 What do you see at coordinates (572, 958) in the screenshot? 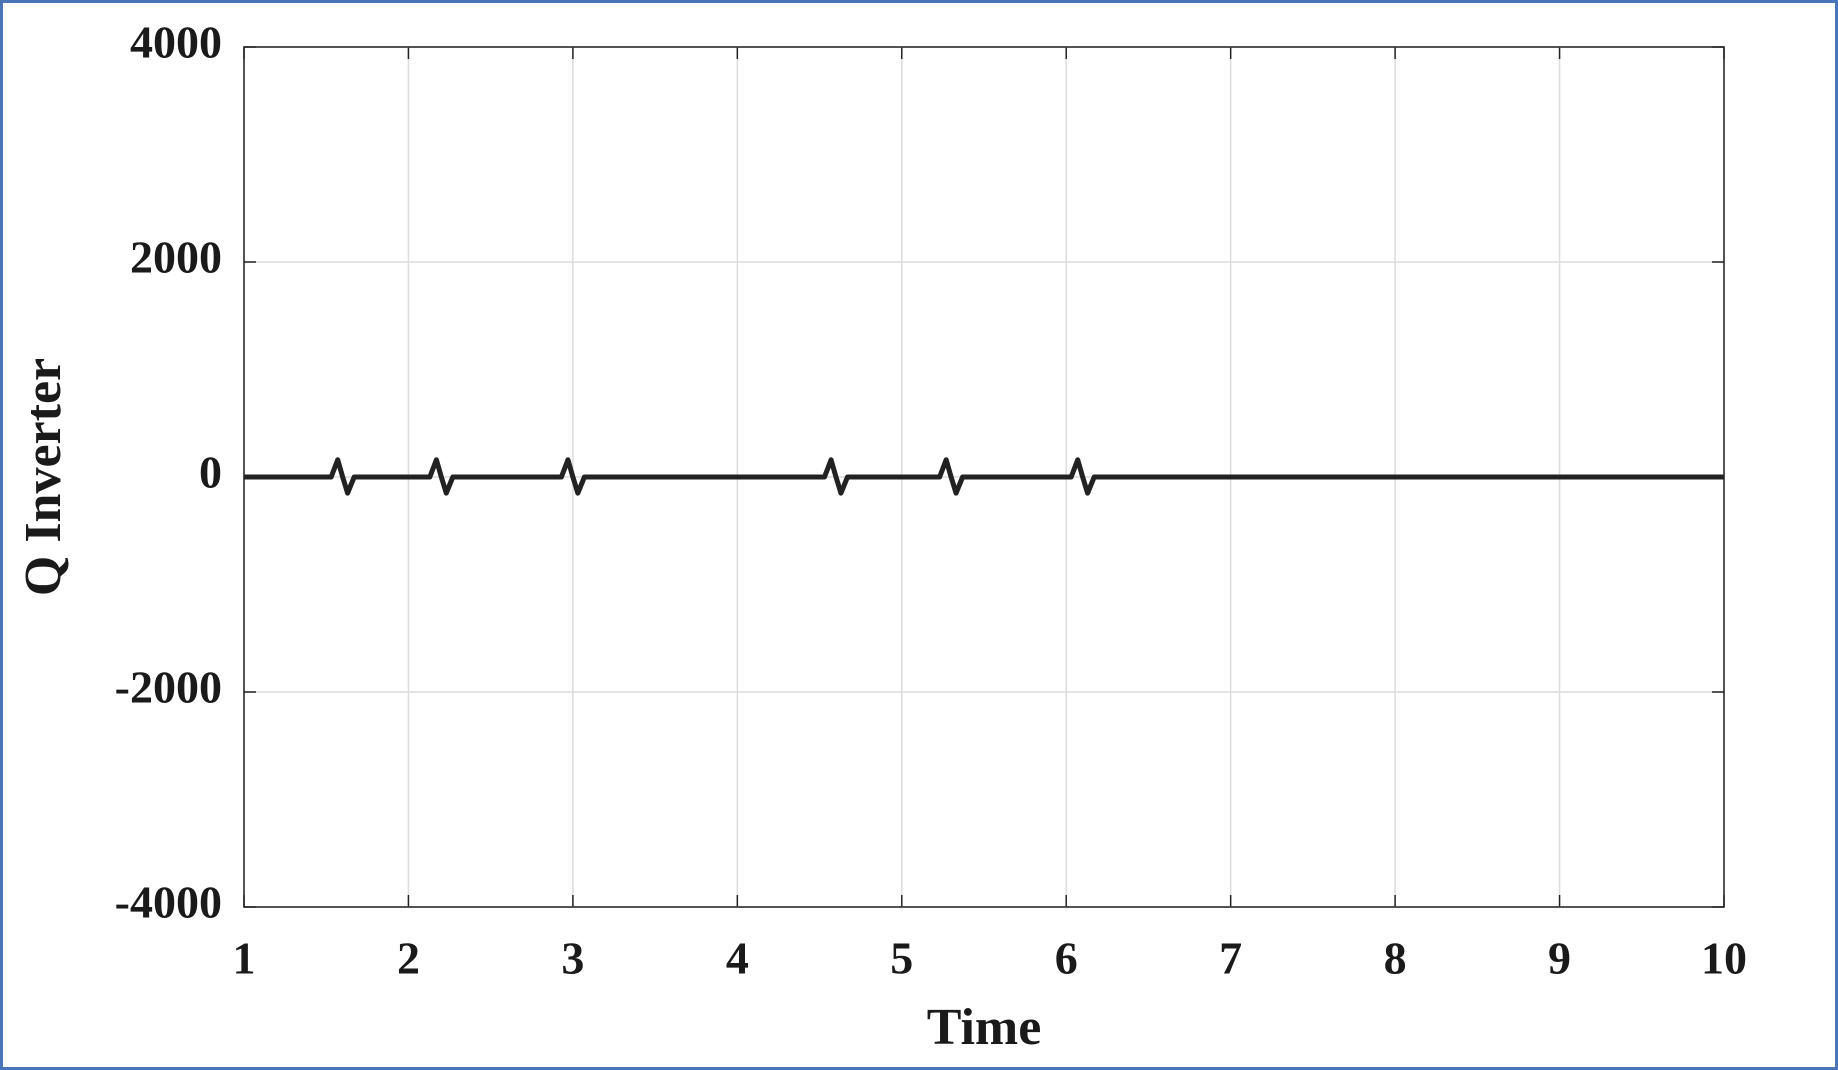
I see `x-tick-label: 3` at bounding box center [572, 958].